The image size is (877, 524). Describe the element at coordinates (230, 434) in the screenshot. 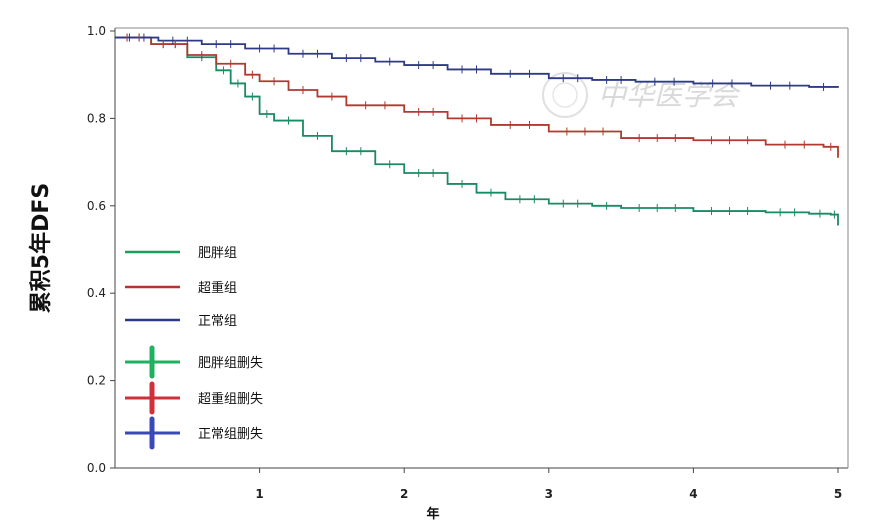

I see `legend-label: 正常组删失` at that location.